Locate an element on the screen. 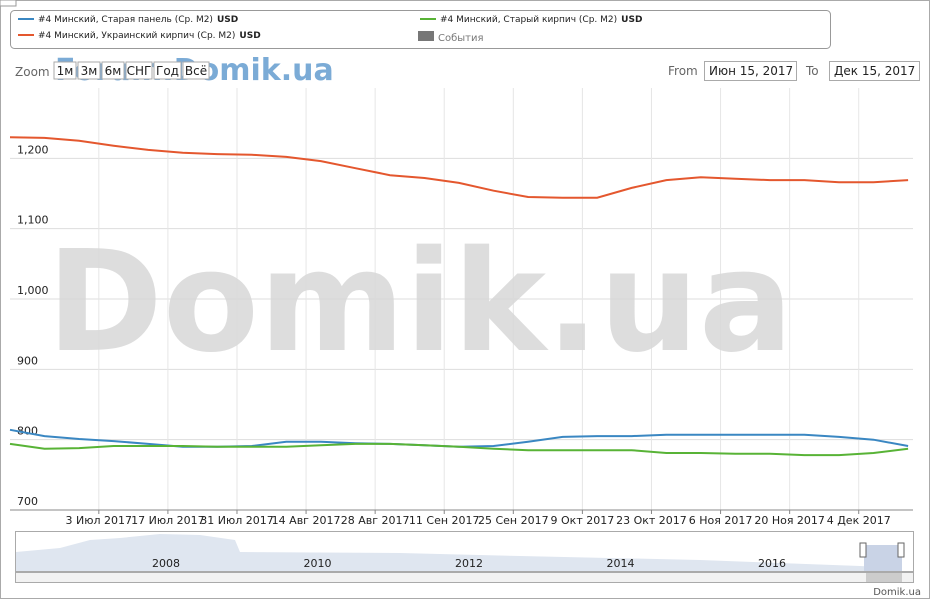 The width and height of the screenshot is (931, 604). zoom-label: Zoom is located at coordinates (32, 72).